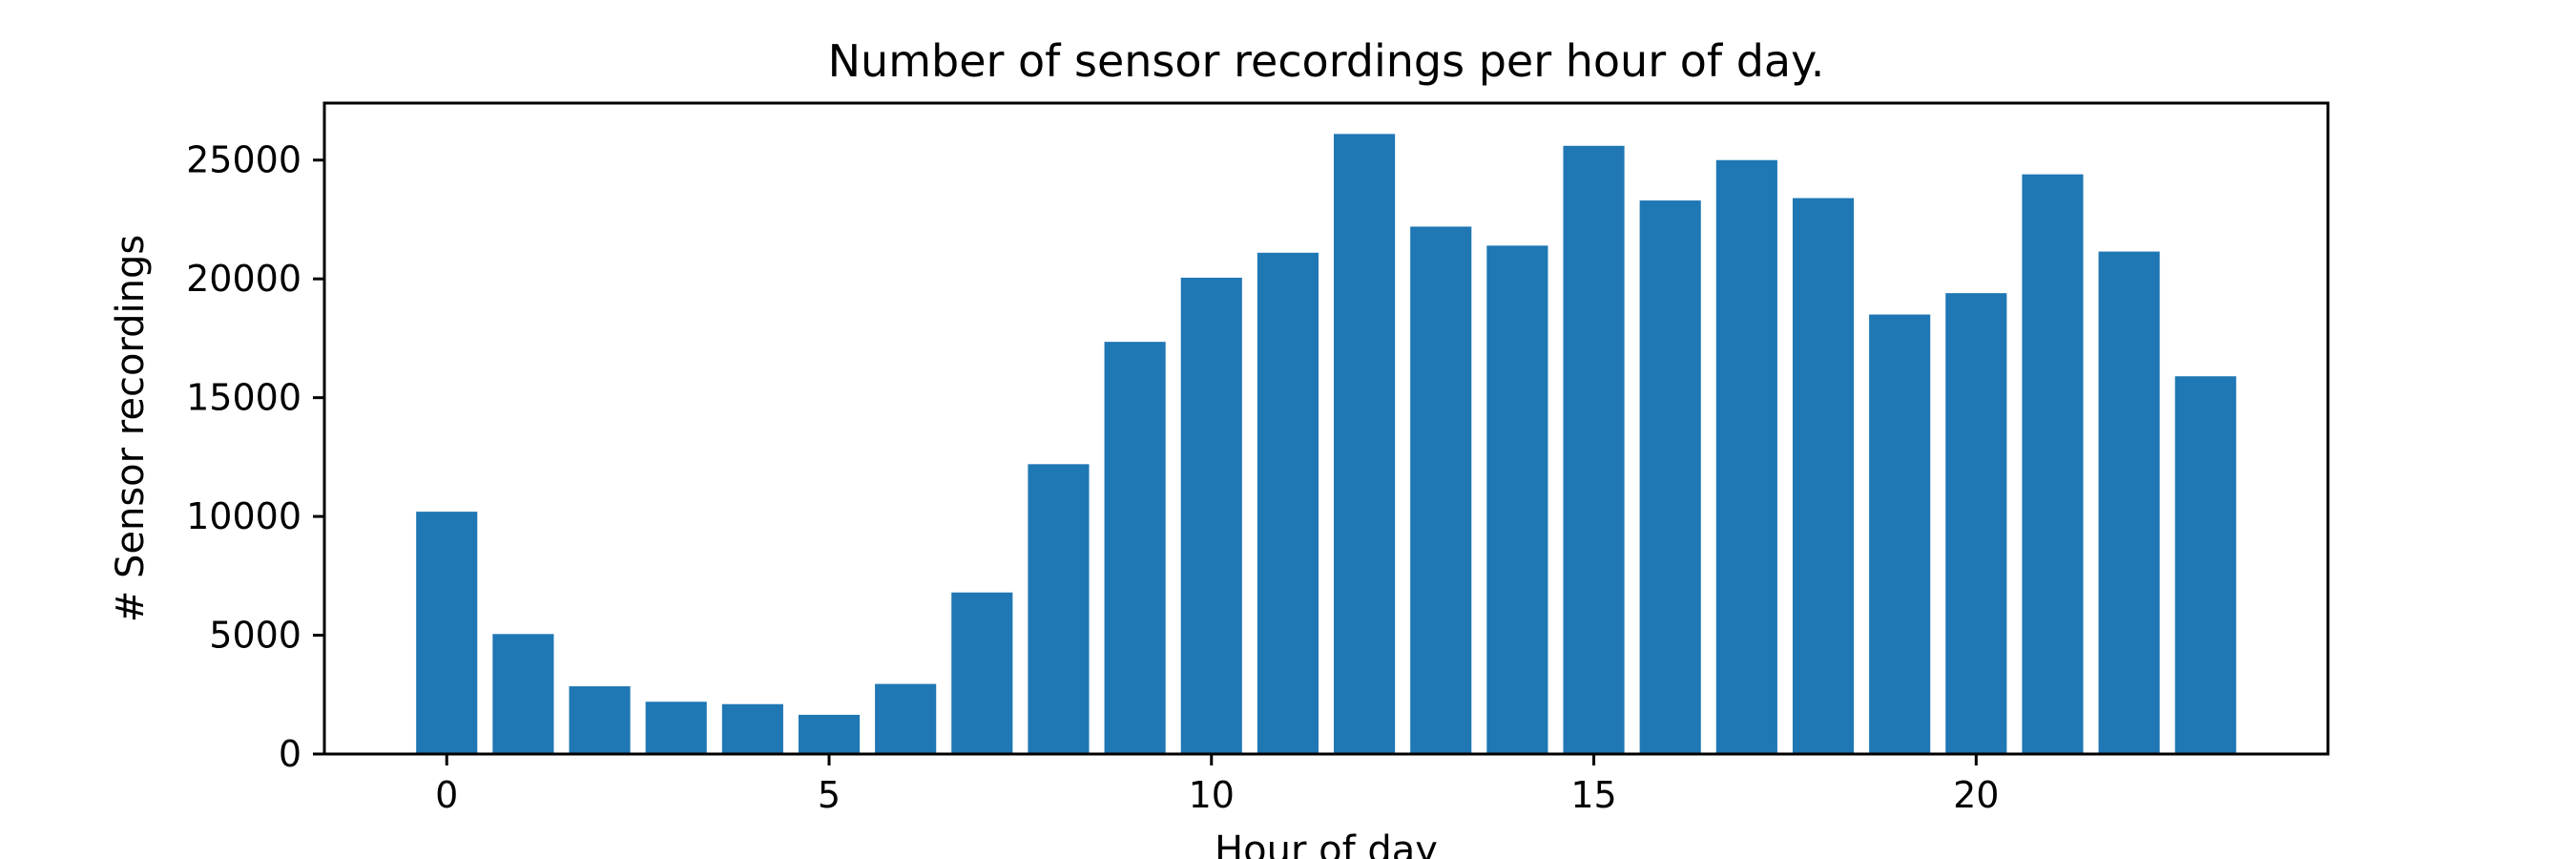 Image resolution: width=2576 pixels, height=859 pixels. What do you see at coordinates (1326, 843) in the screenshot?
I see `x-axis-title: Hour of day` at bounding box center [1326, 843].